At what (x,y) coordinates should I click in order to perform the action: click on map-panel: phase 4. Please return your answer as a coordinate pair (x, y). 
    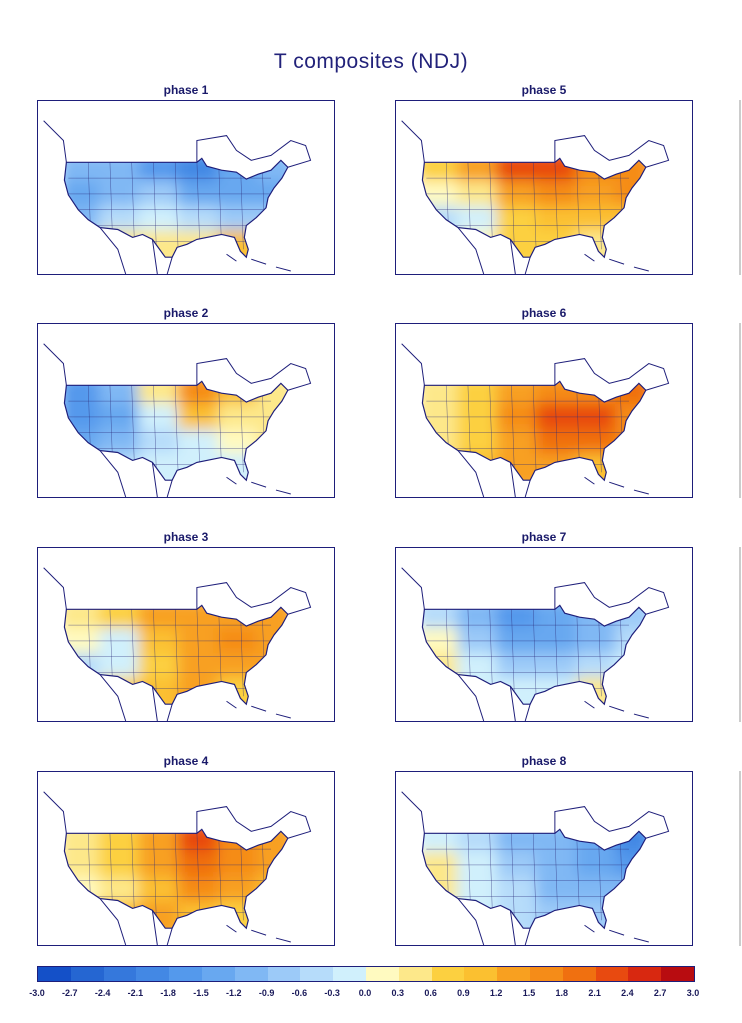
    Looking at the image, I should click on (186, 850).